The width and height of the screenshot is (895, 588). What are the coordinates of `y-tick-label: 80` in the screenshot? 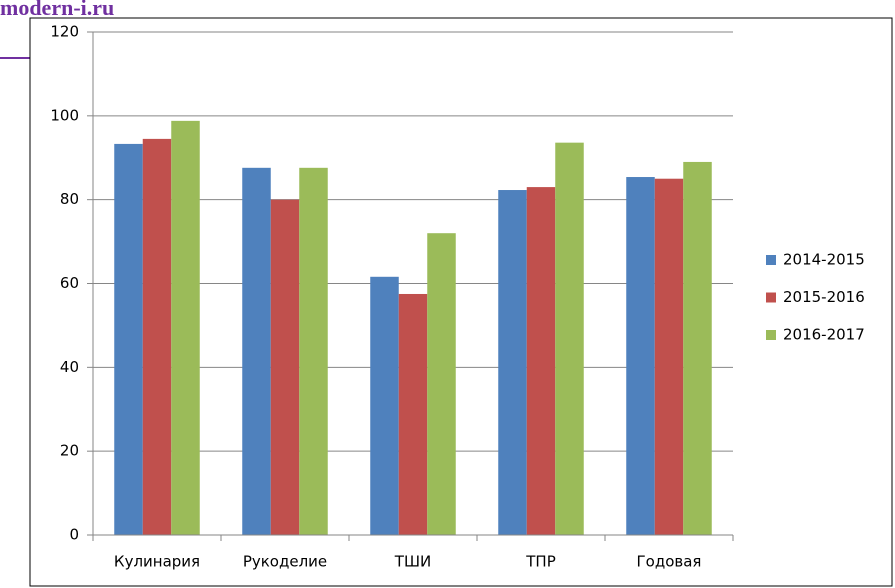 It's located at (69, 199).